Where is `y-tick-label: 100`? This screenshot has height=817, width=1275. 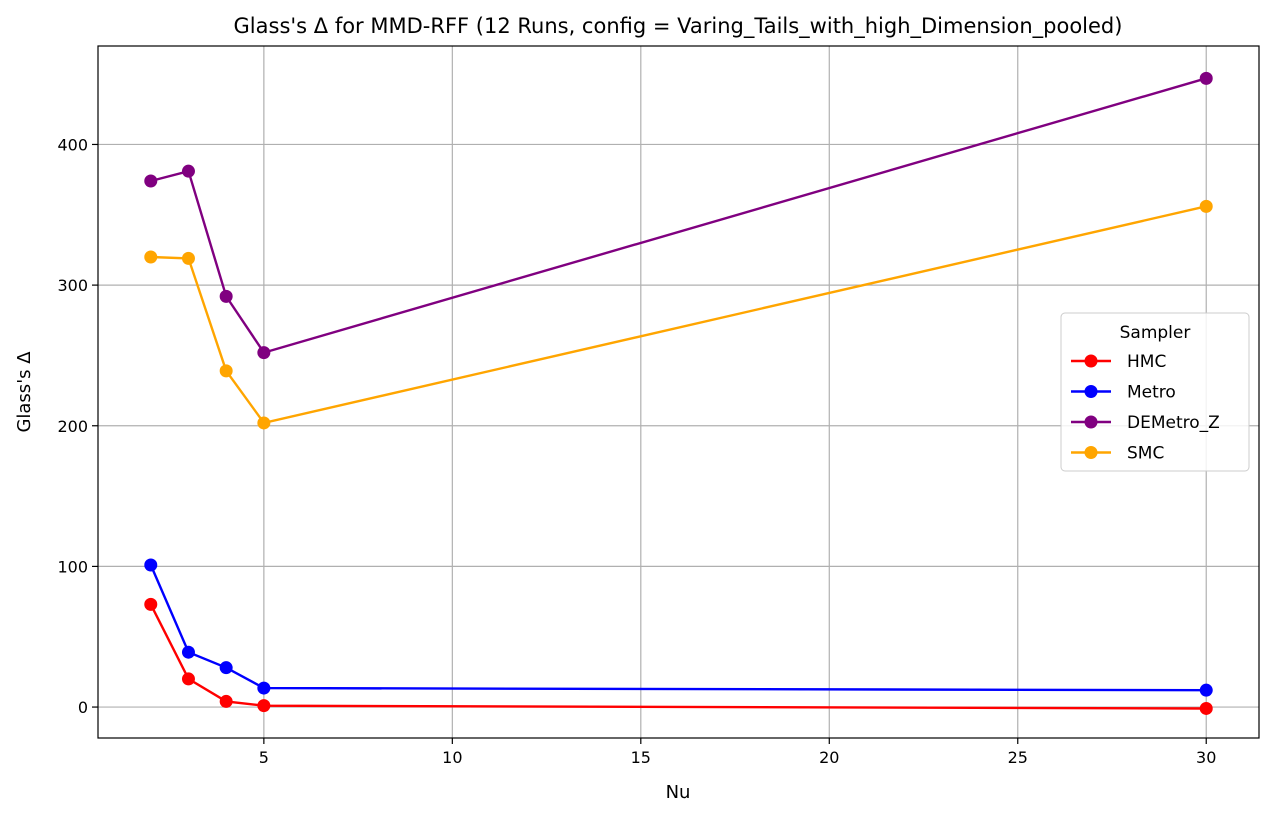
y-tick-label: 100 is located at coordinates (72, 566).